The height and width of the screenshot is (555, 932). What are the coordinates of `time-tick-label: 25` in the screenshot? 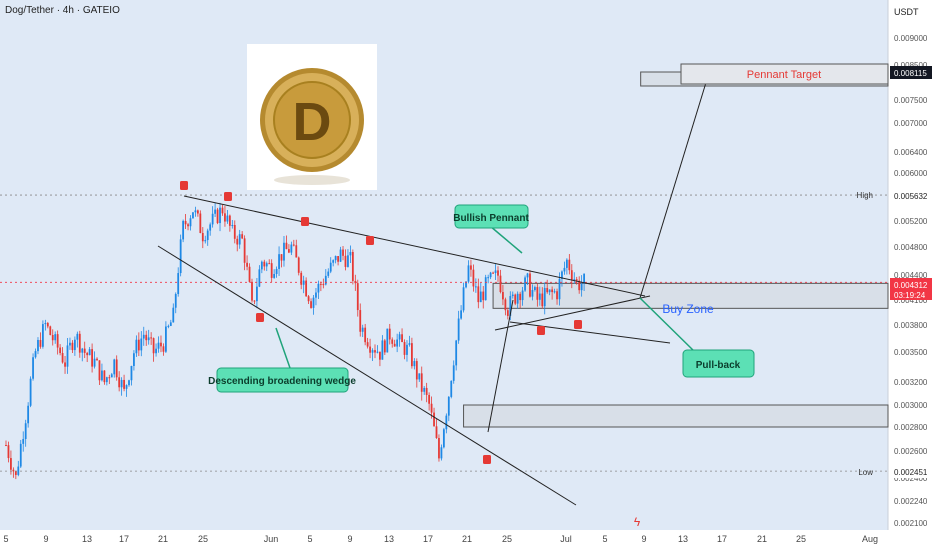 It's located at (801, 539).